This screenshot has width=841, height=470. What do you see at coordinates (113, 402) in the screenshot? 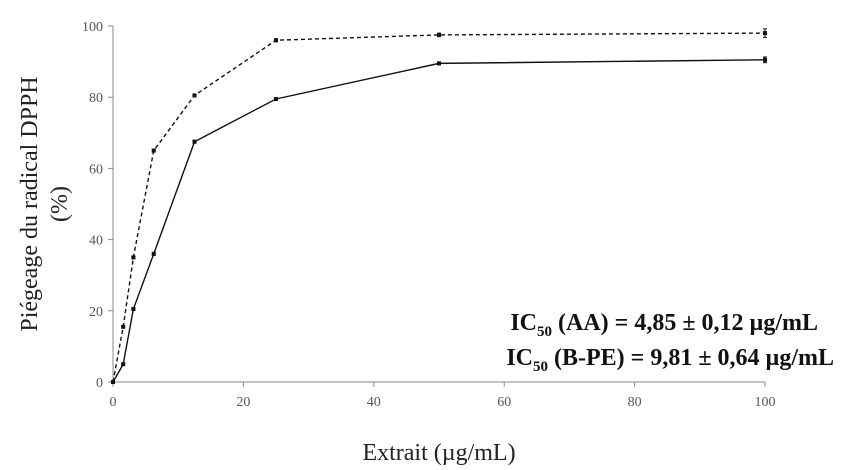
I see `x-tick-label: 0` at bounding box center [113, 402].